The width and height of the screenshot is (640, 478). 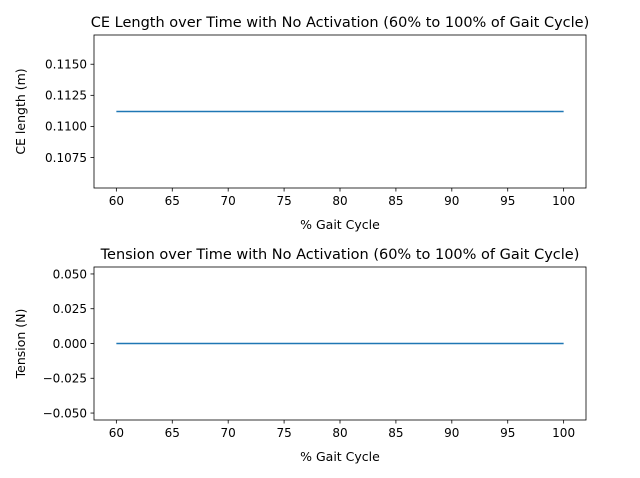 I want to click on y-tick-label: 0.1150, so click(x=66, y=65).